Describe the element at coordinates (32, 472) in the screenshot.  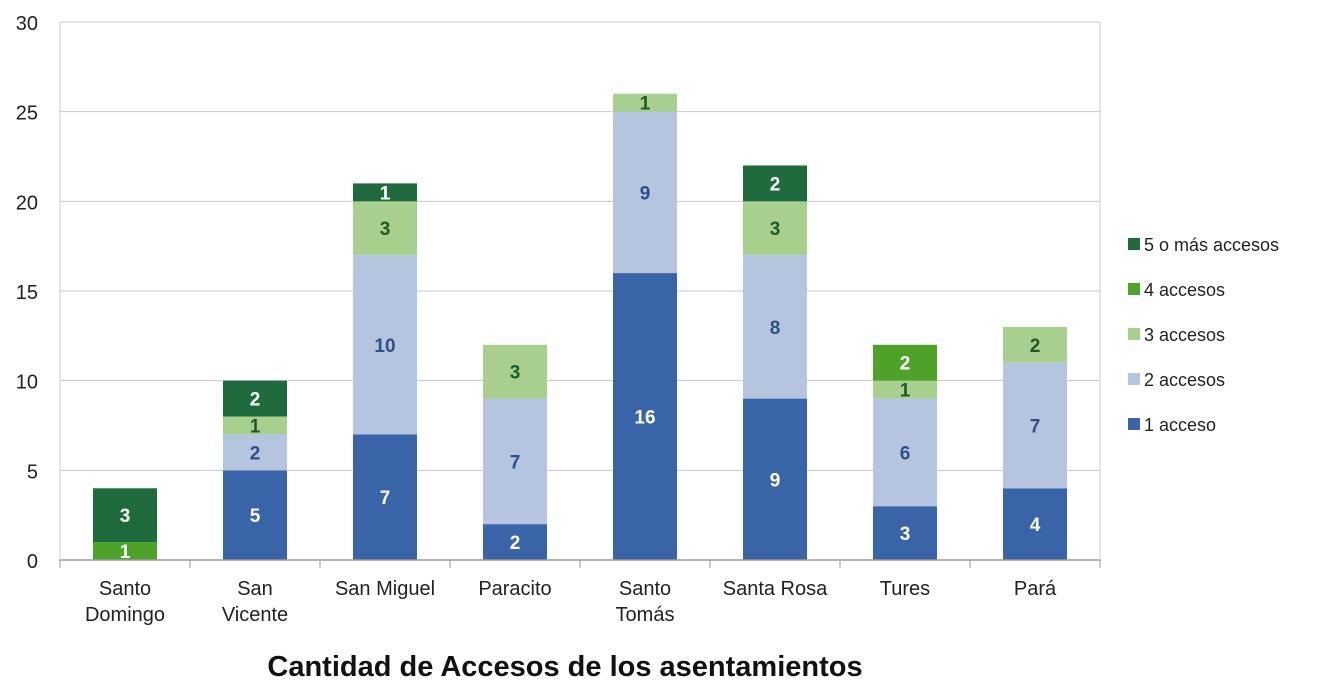
I see `y-tick-label: 5` at that location.